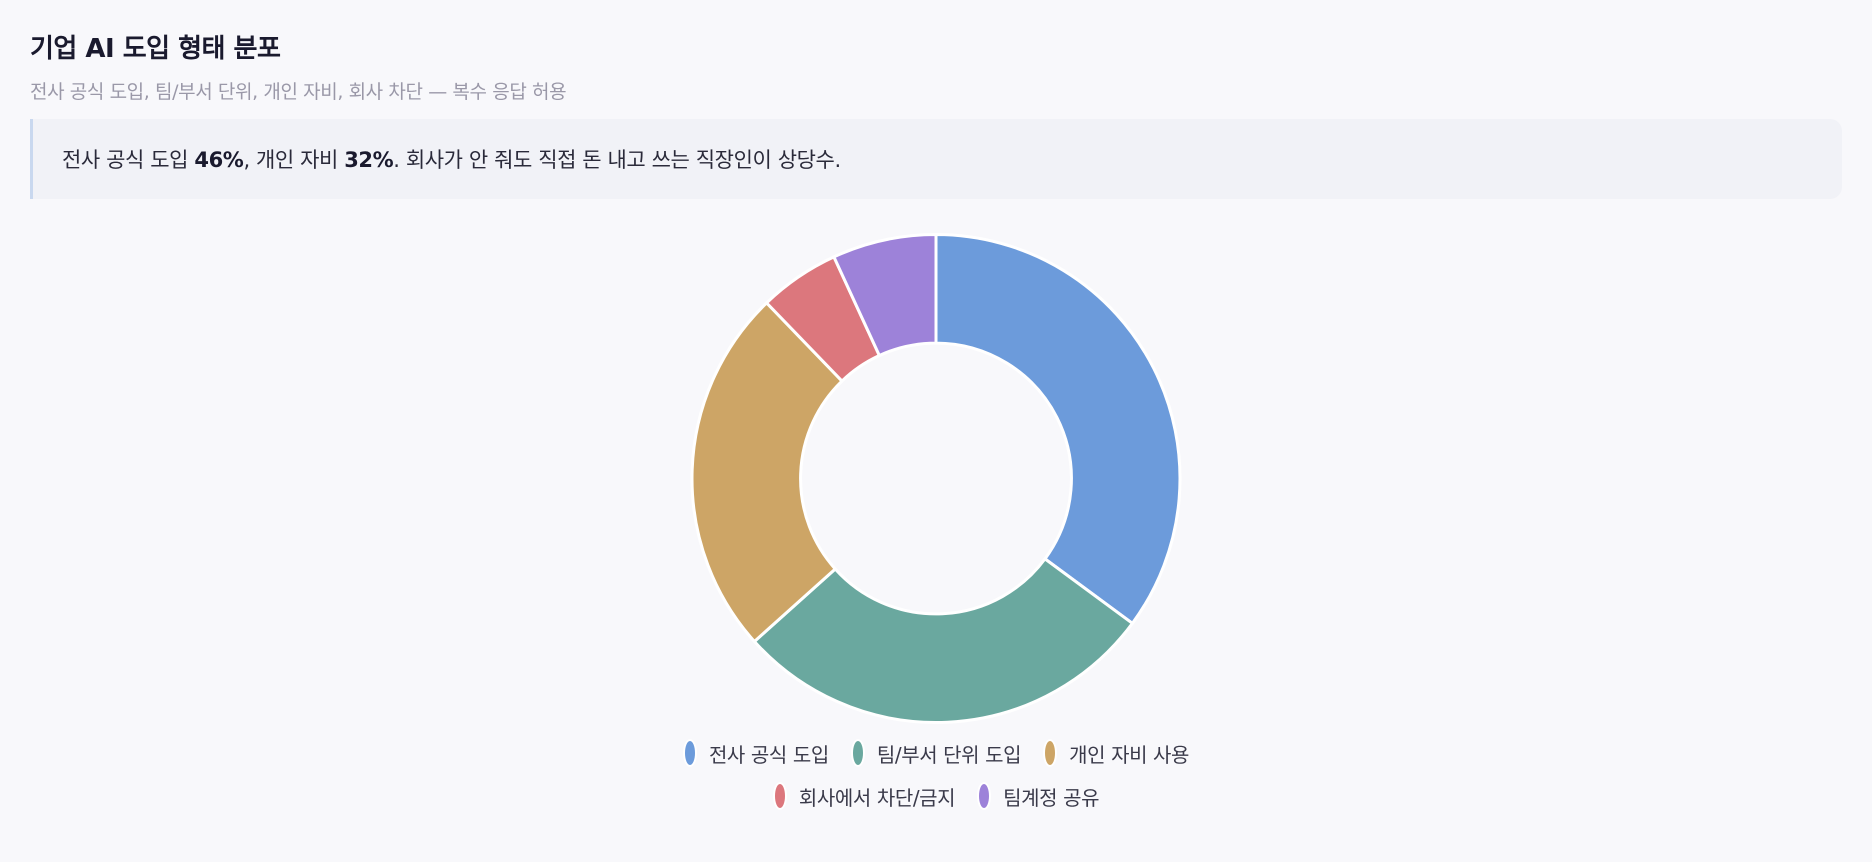 The image size is (1872, 862). I want to click on slice-team, so click(943, 640).